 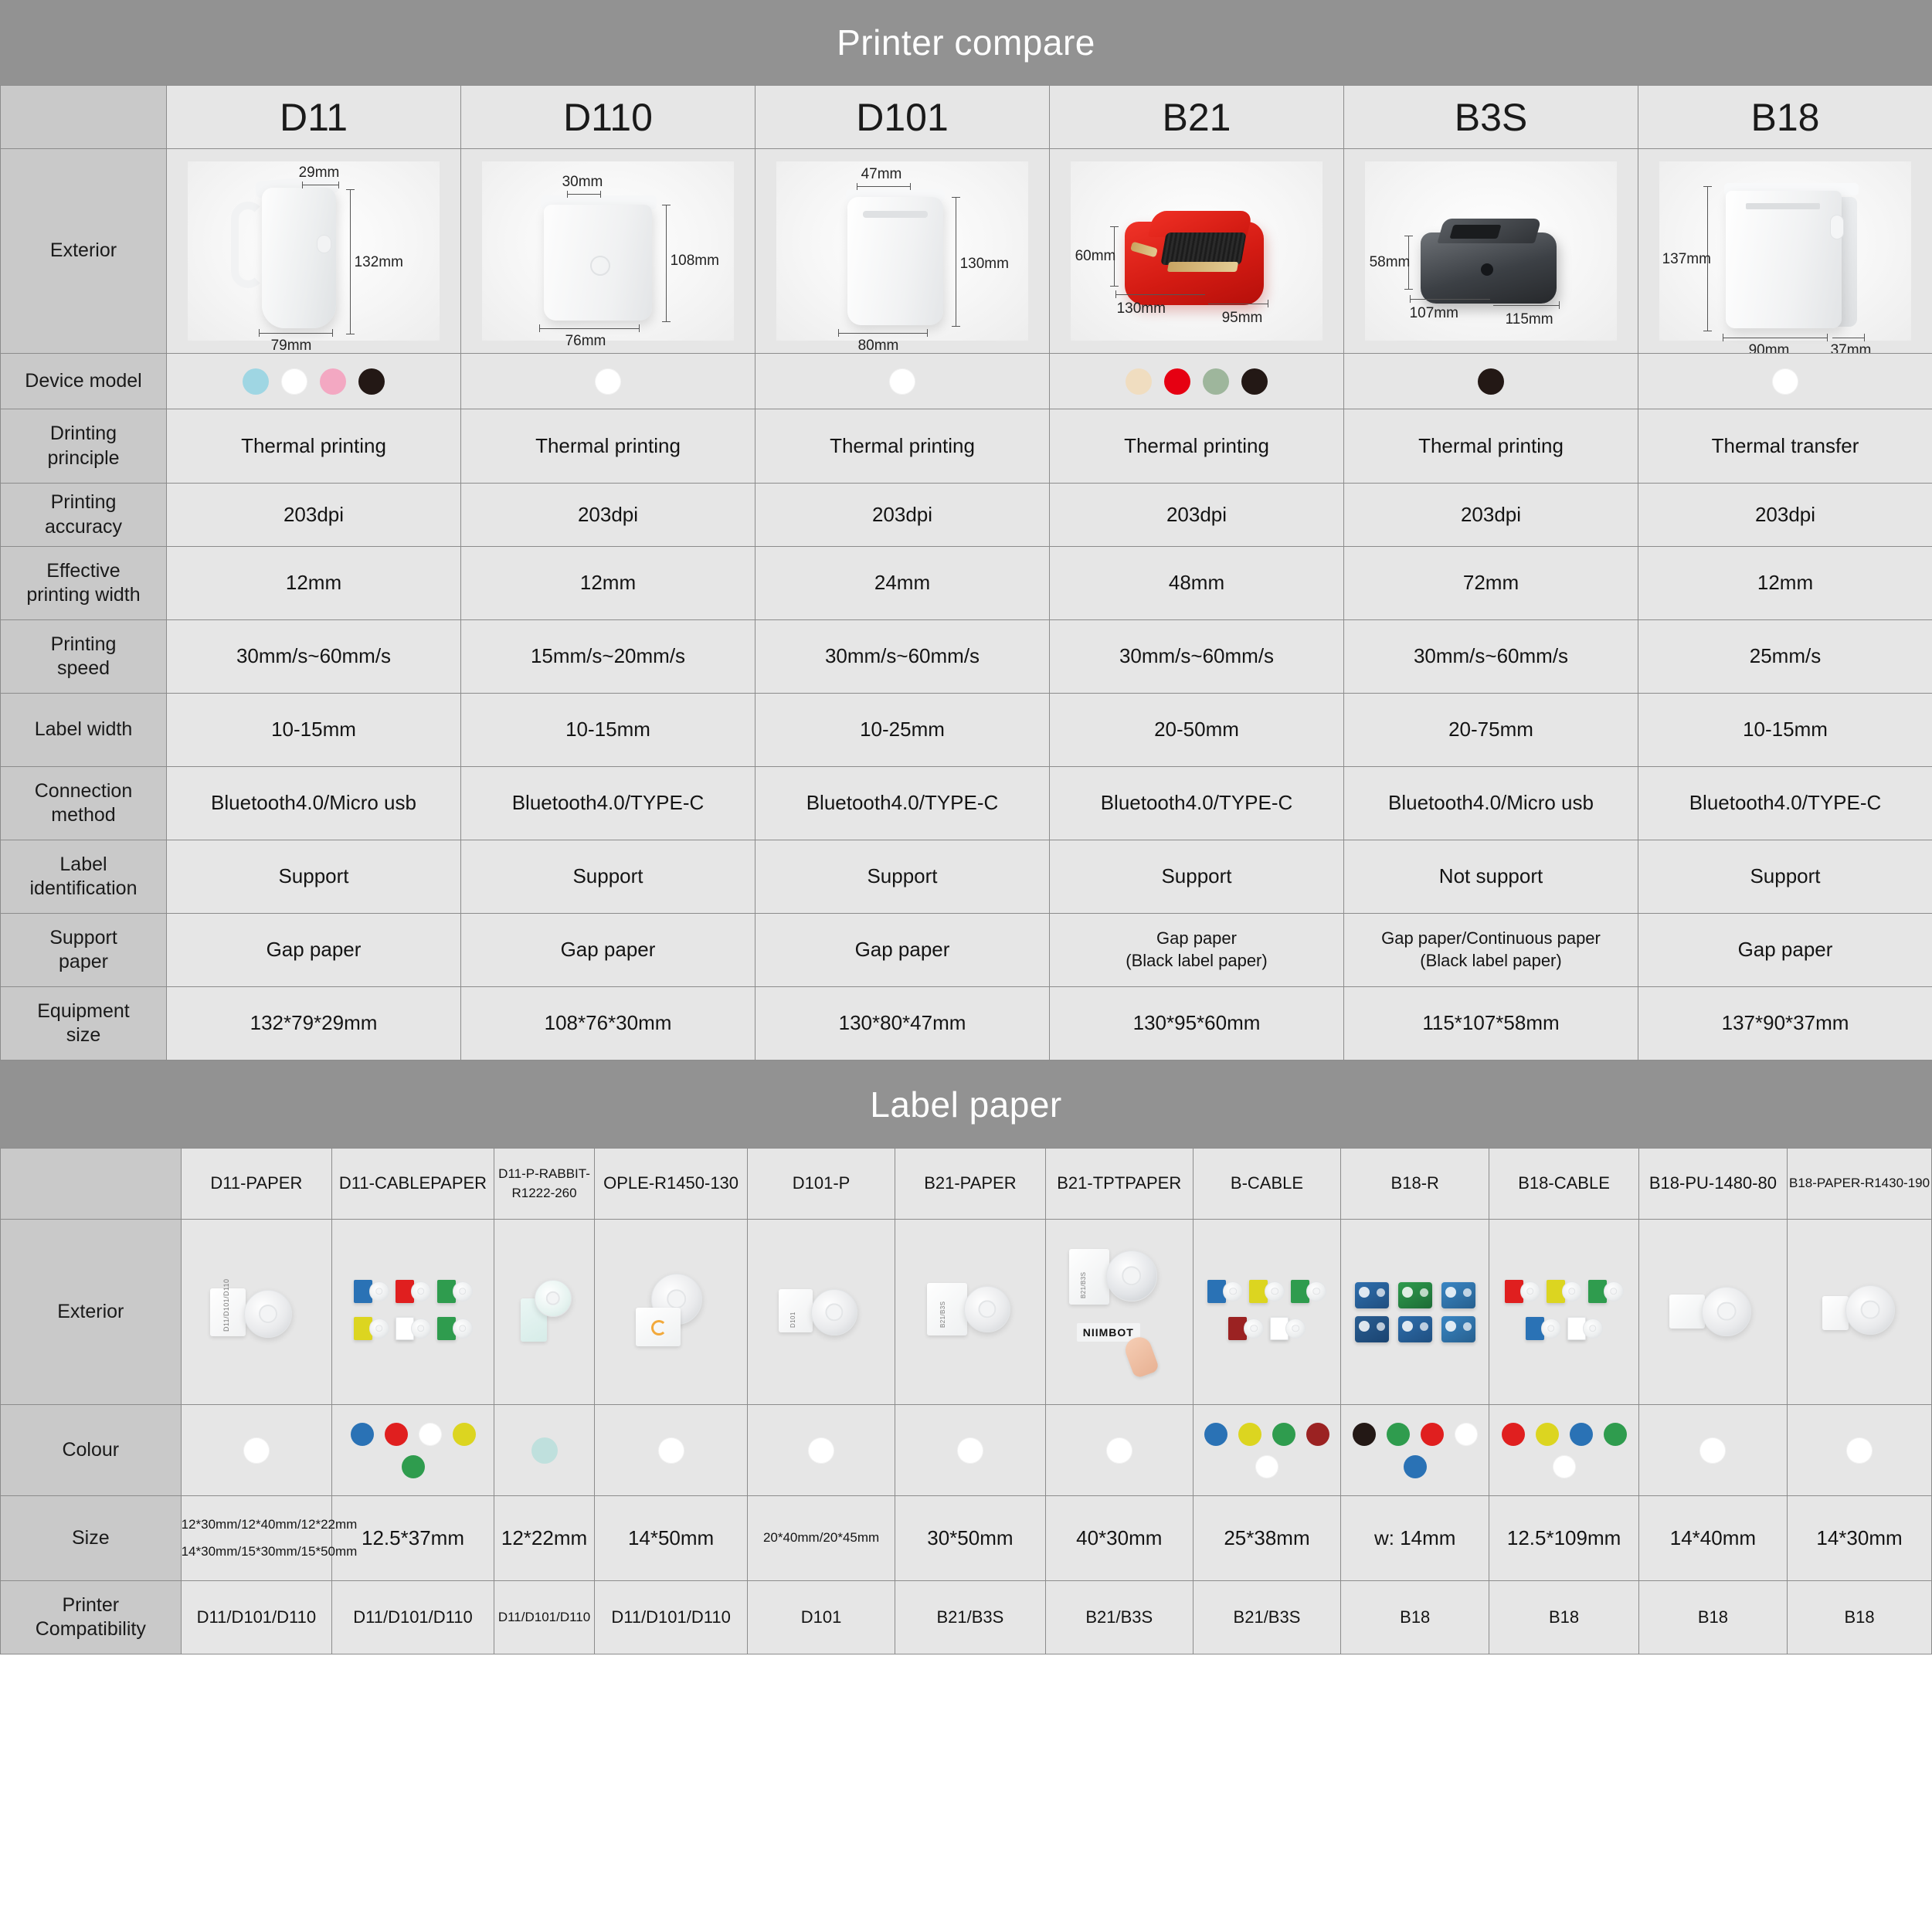 I want to click on row-label-printing-speed: Printing speed, so click(x=84, y=656).